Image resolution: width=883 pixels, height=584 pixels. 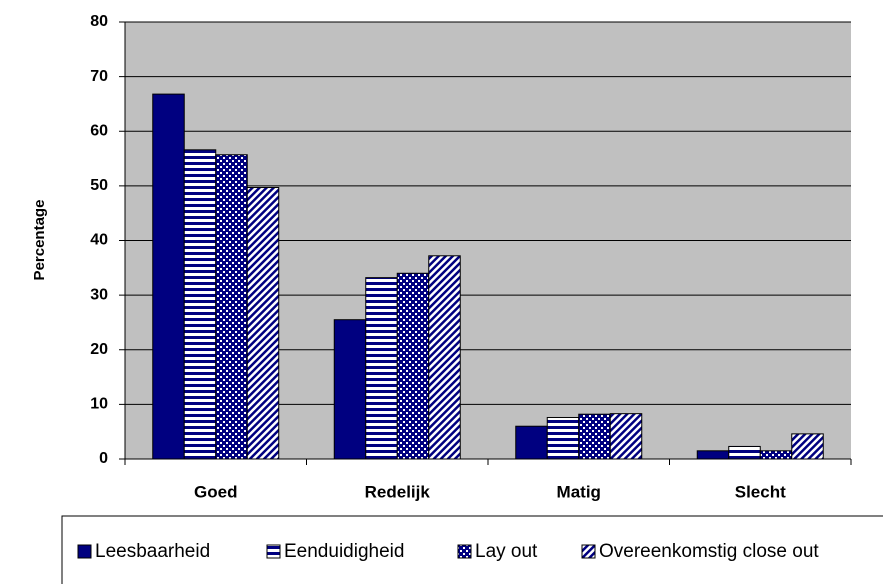 I want to click on y-tick-label: 70, so click(x=99, y=76).